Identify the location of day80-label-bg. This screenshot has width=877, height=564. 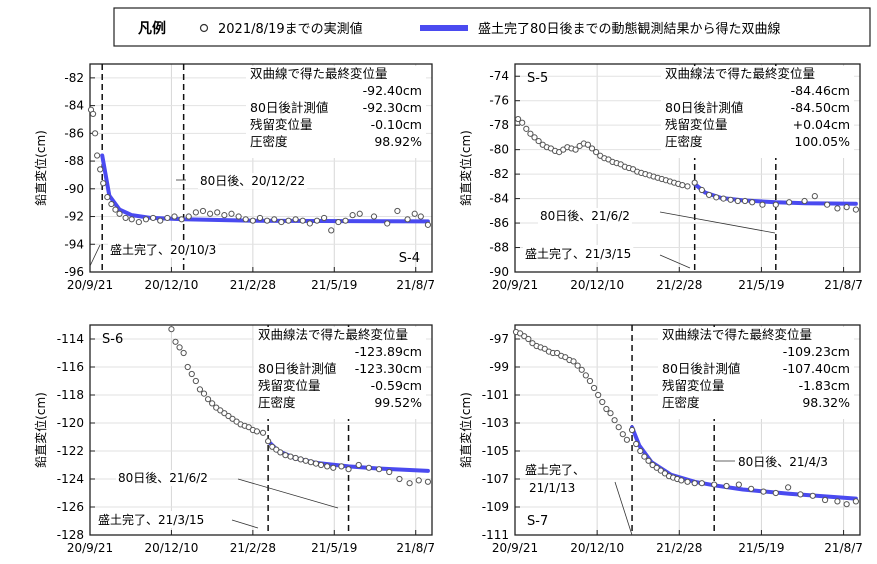
(163, 478).